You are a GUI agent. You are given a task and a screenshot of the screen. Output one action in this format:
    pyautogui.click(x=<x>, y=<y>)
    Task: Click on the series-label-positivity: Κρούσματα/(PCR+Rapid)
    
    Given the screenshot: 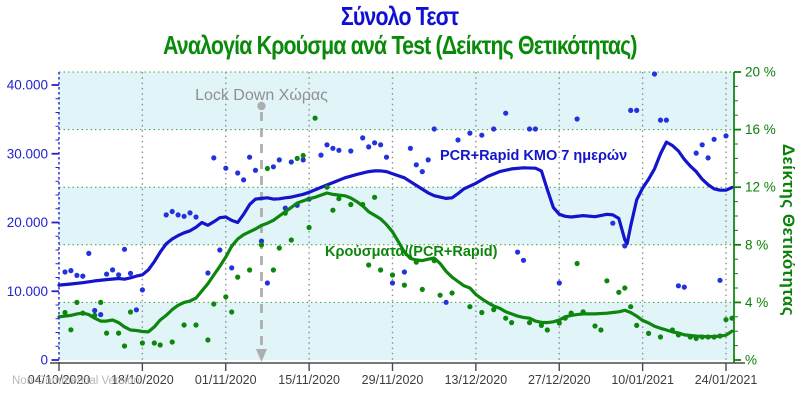 What is the action you would take?
    pyautogui.click(x=411, y=252)
    